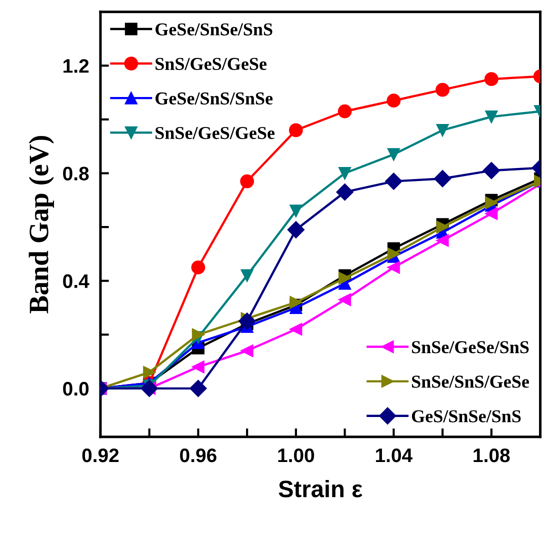 This screenshot has width=543, height=538. Describe the element at coordinates (214, 29) in the screenshot. I see `legend-label: GeSe/SnSe/SnS` at that location.